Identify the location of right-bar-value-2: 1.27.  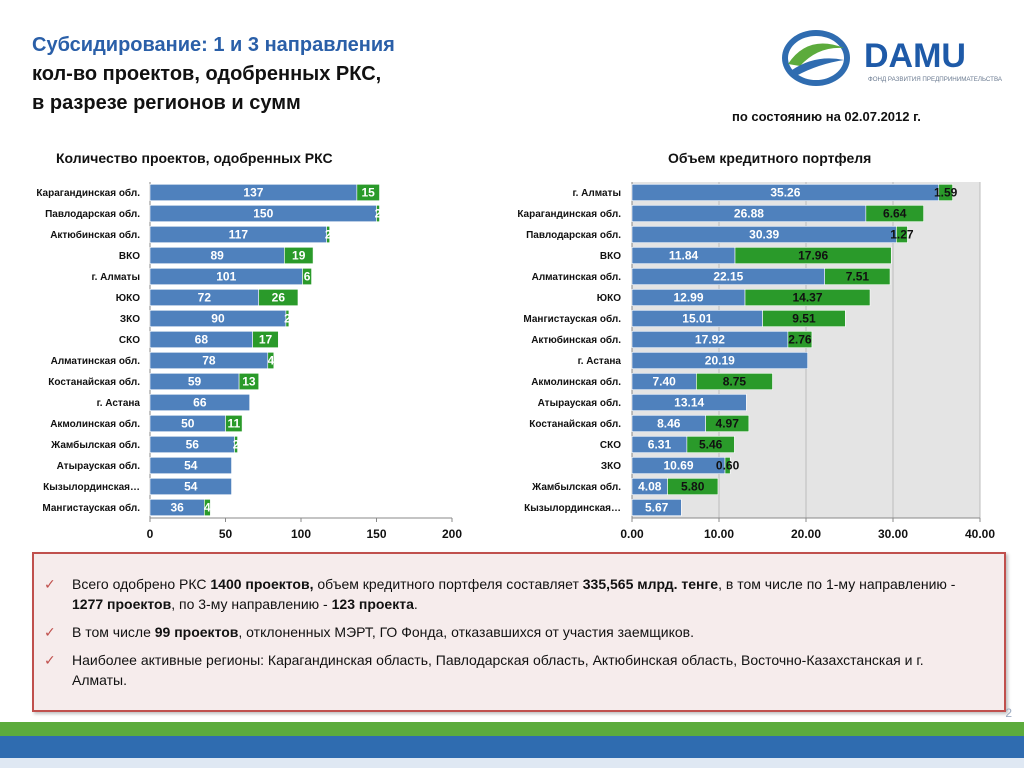
(902, 235).